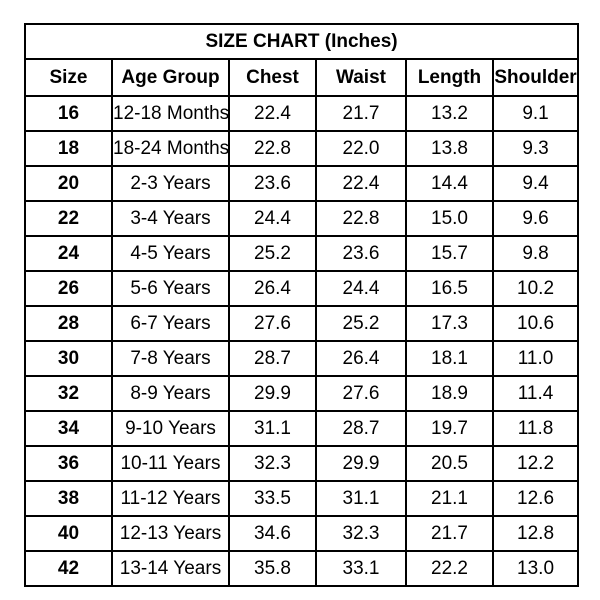 This screenshot has height=600, width=600. I want to click on cell-waist: 24.4, so click(361, 288).